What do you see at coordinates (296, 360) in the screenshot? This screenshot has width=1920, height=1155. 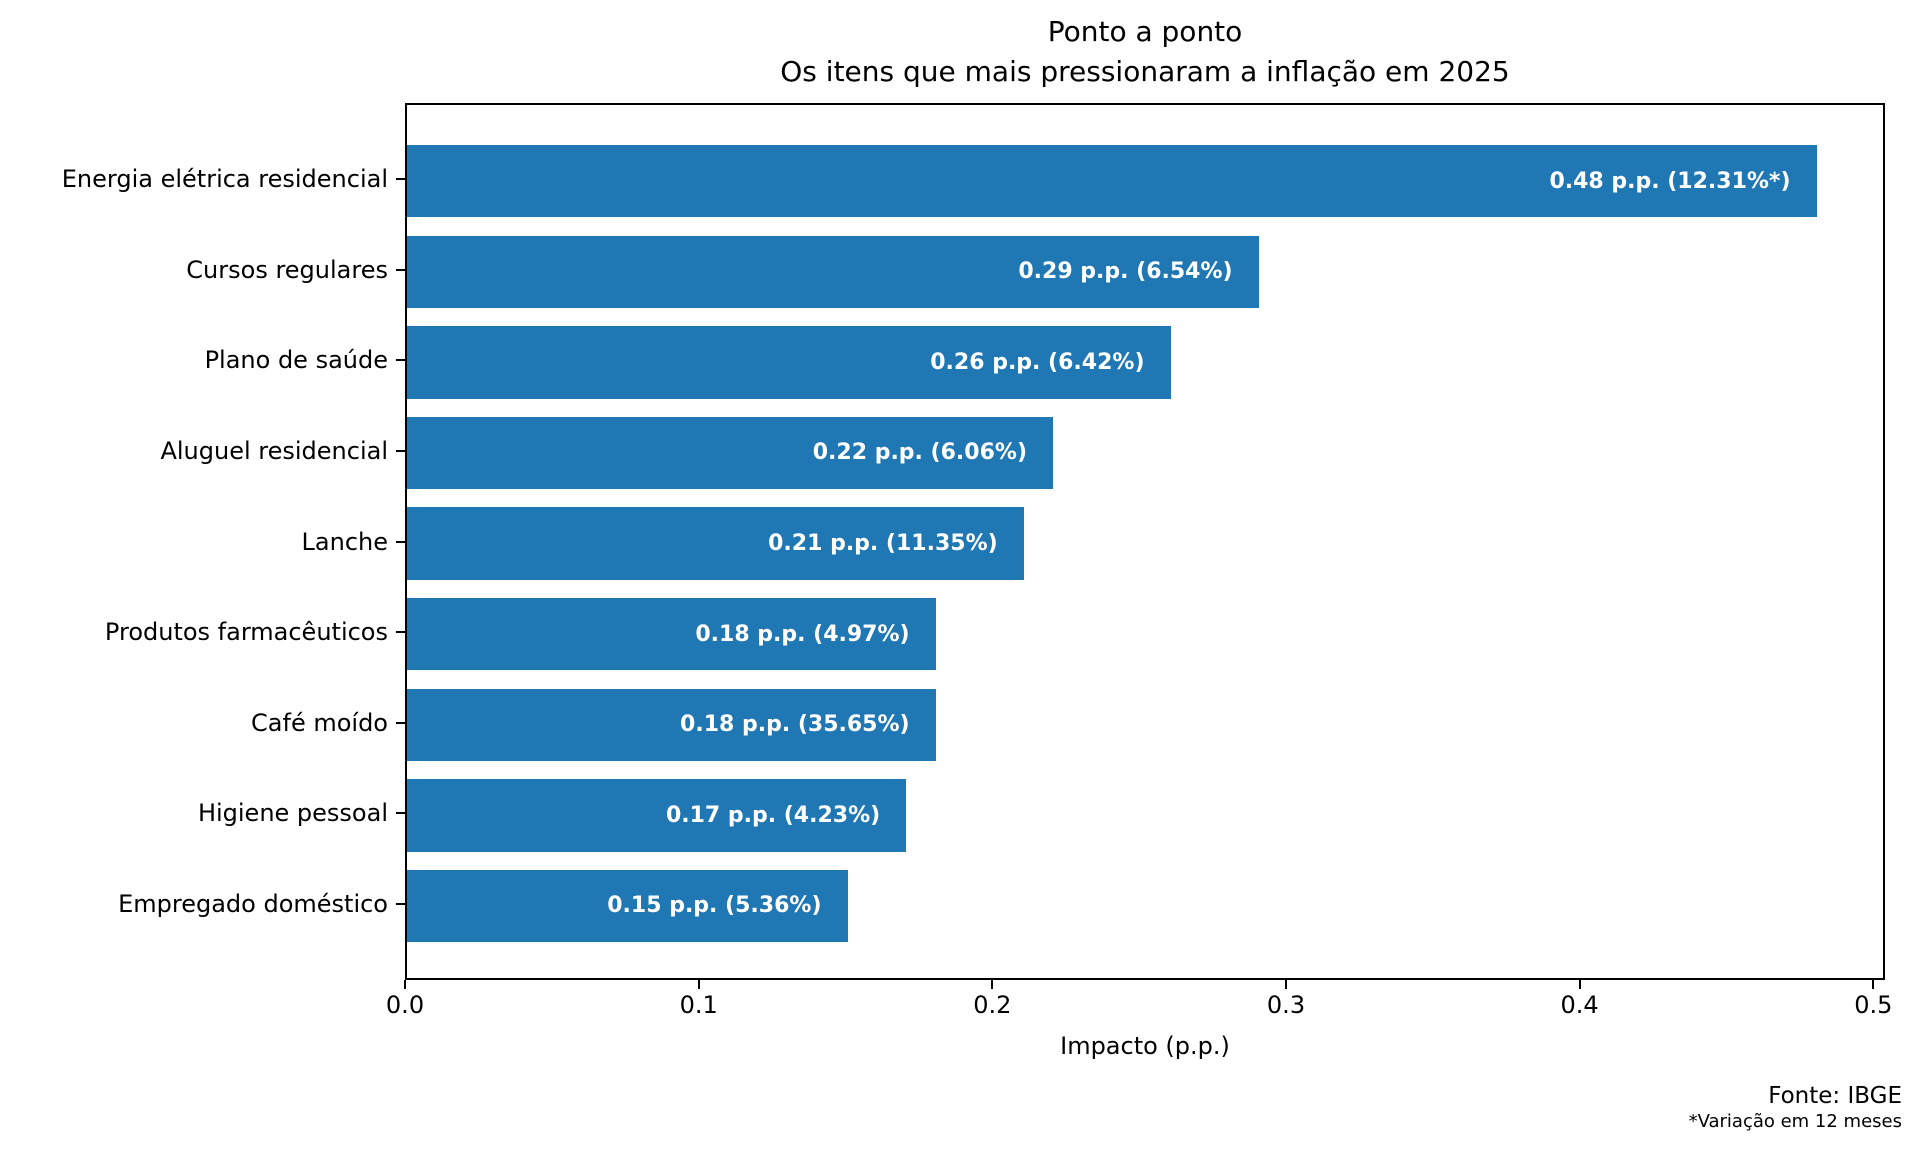 I see `y-axis-category-label: Plano de saúde` at bounding box center [296, 360].